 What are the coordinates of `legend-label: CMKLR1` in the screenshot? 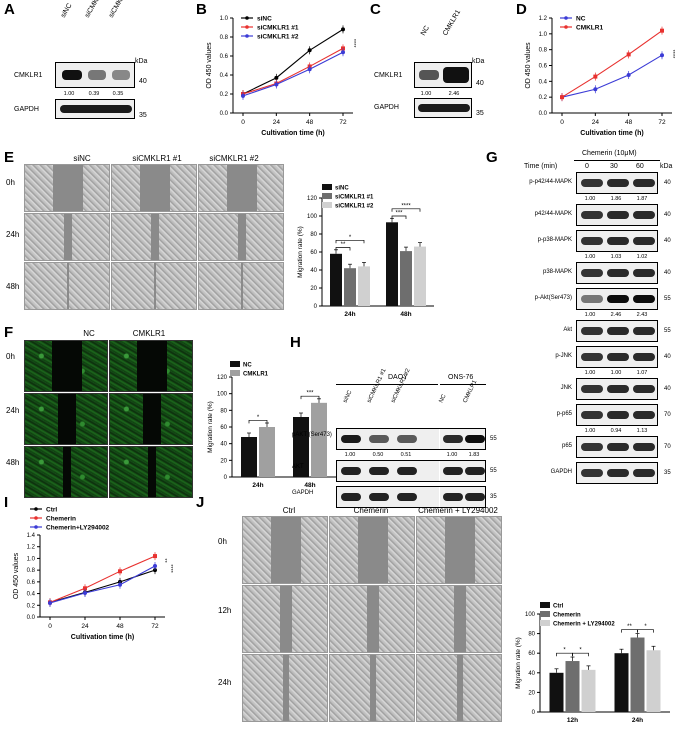 It's located at (589, 28).